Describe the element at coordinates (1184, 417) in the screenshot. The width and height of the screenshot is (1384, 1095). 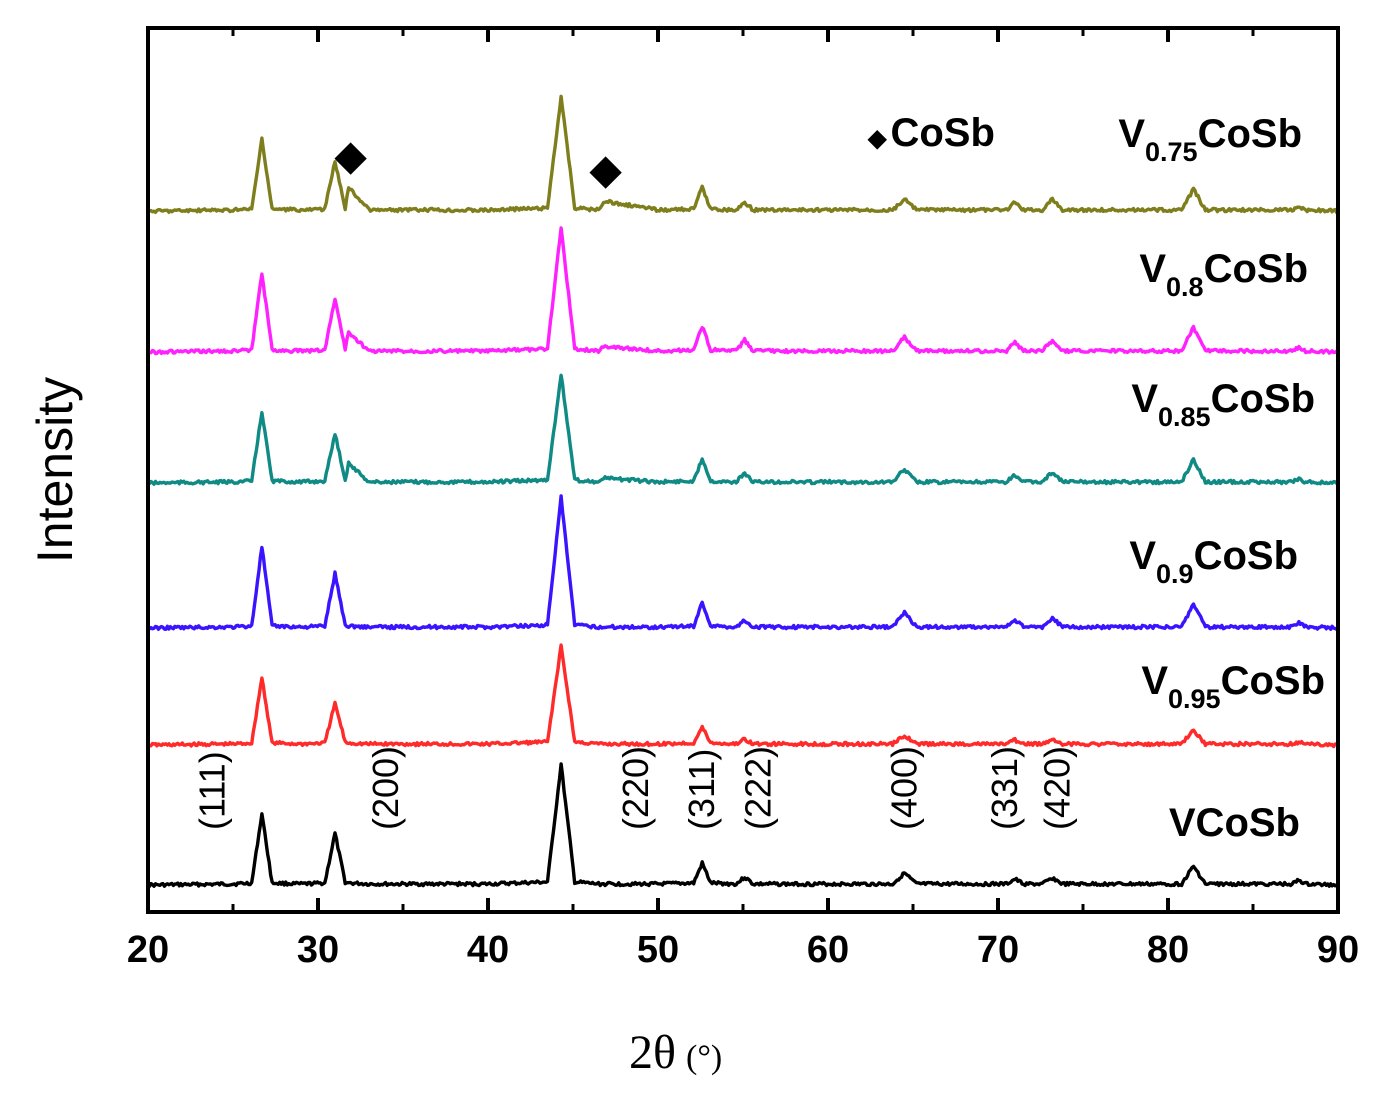
I see `series-label-subscript: 0.85` at that location.